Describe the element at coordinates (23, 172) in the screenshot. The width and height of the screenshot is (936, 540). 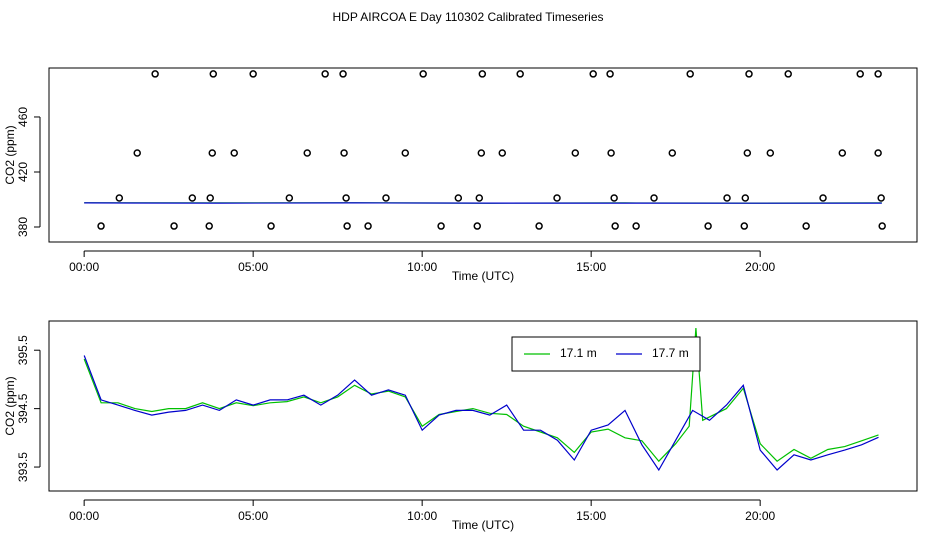
I see `y-tick-label: 420` at that location.